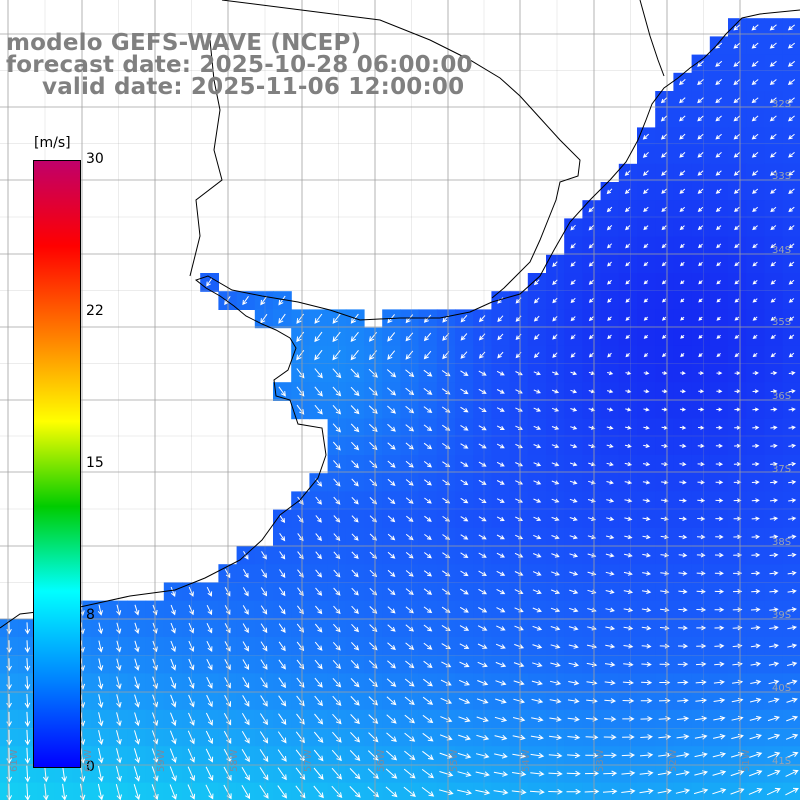 This screenshot has width=800, height=800. Describe the element at coordinates (673, 760) in the screenshot. I see `lon-label: 52W` at that location.